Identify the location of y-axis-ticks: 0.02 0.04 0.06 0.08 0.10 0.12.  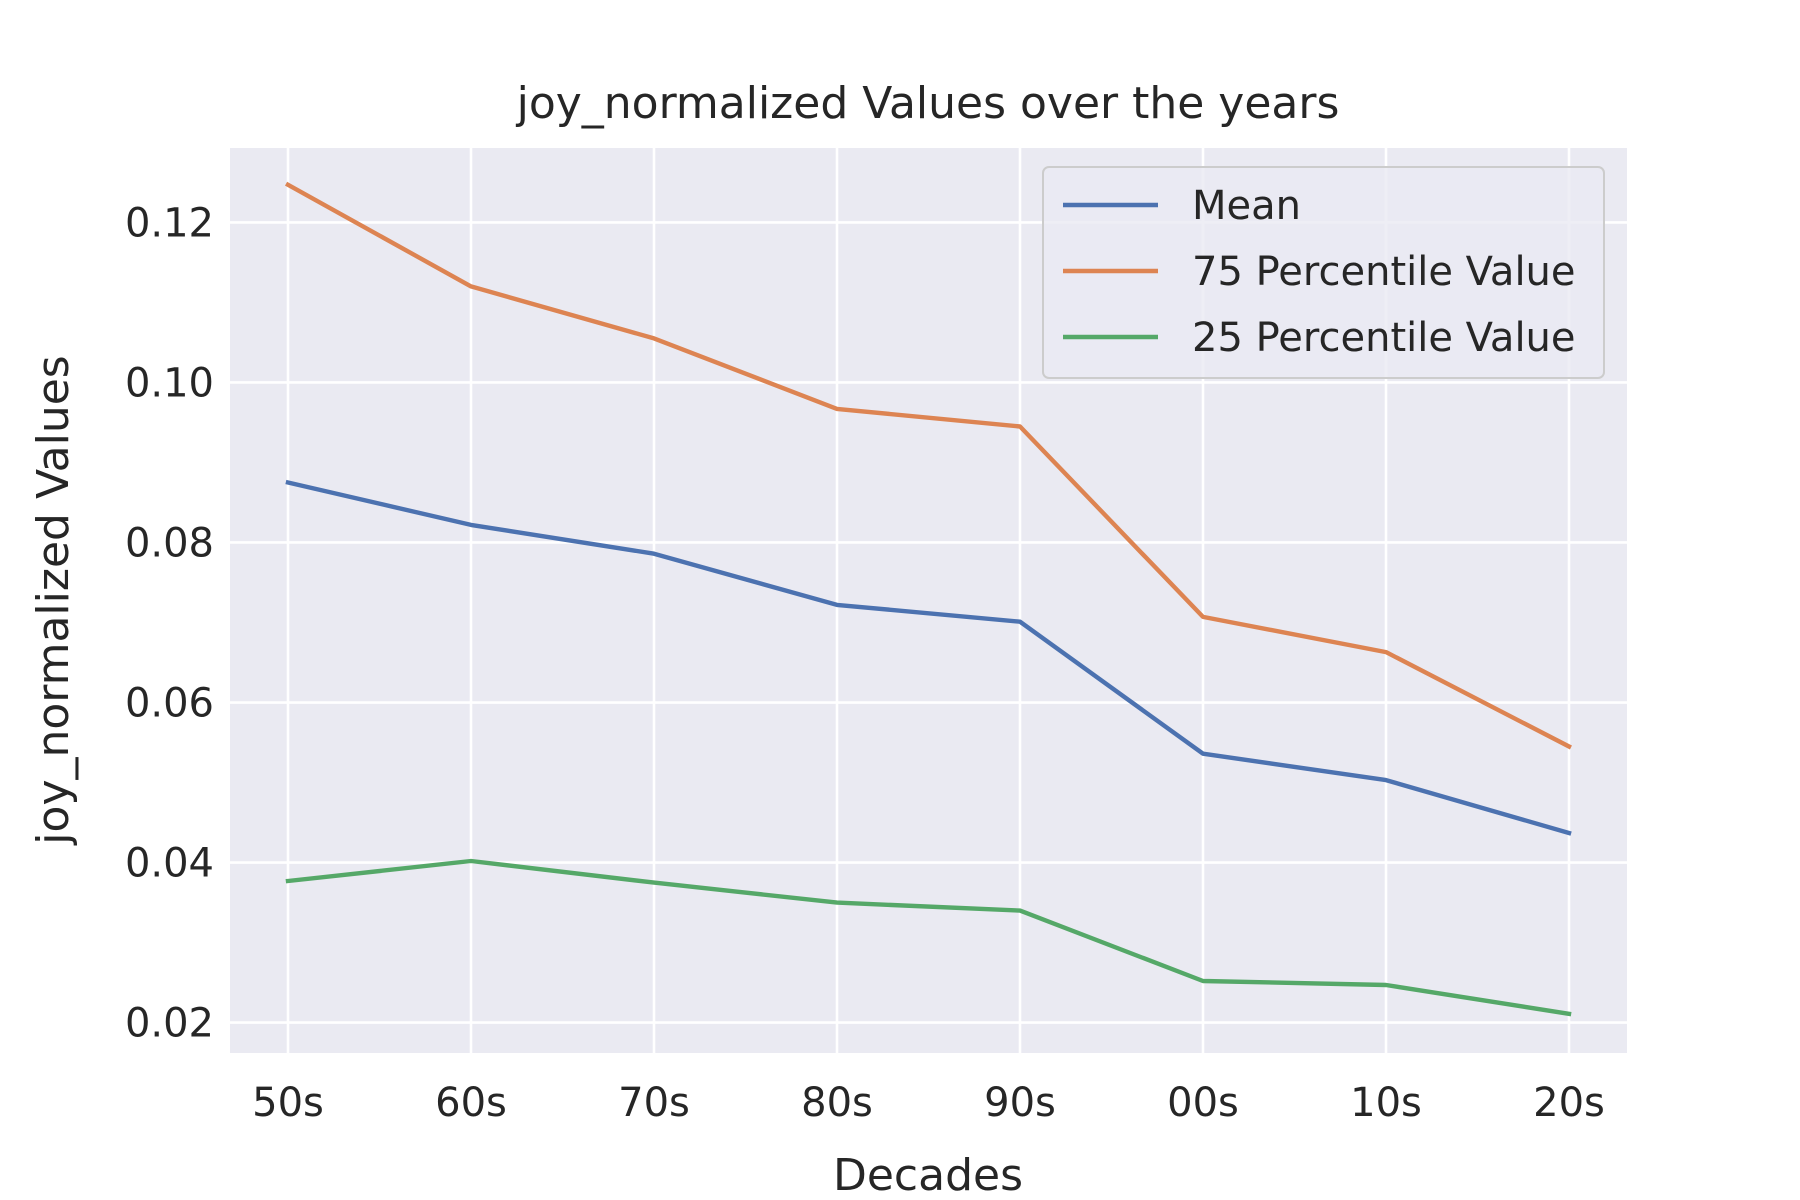
(169, 623).